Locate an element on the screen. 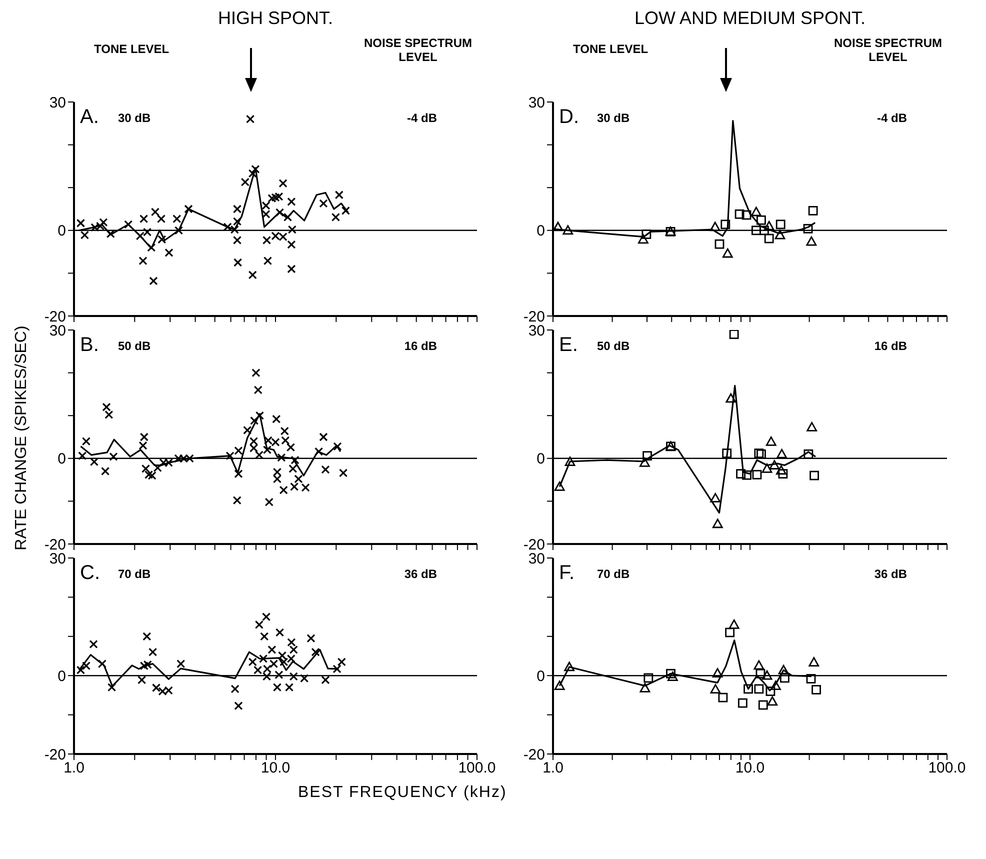 The height and width of the screenshot is (859, 986). x-axis-title: BEST FREQUENCY (kHz) is located at coordinates (402, 793).